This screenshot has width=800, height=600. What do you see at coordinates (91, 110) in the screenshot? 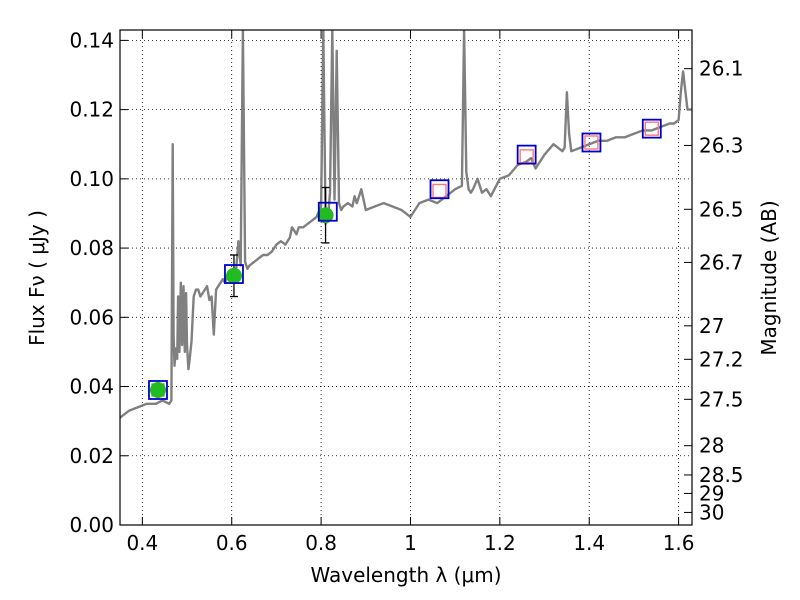
I see `y-tick-label: 0.12` at bounding box center [91, 110].